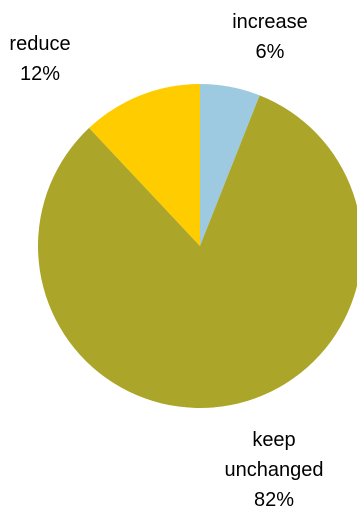 Image resolution: width=357 pixels, height=515 pixels. What do you see at coordinates (39, 59) in the screenshot?
I see `slice-label-reduce: reduce 12%` at bounding box center [39, 59].